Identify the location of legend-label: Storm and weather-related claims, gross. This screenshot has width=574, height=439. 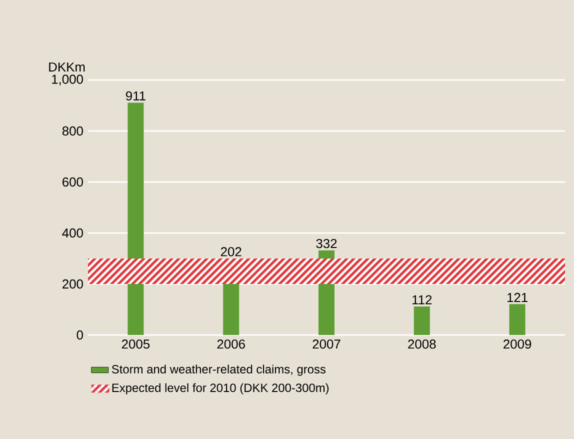
(219, 370).